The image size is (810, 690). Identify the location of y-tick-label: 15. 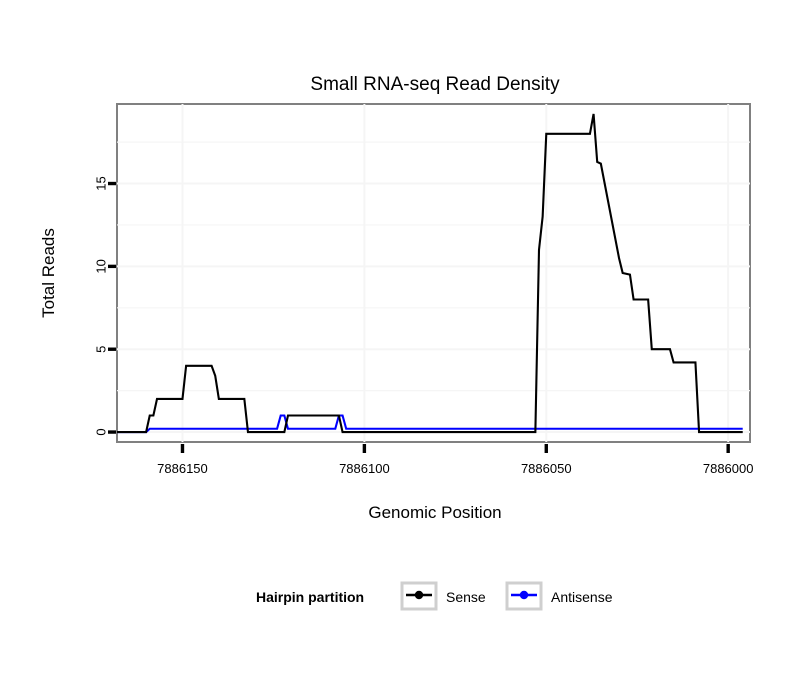
(100, 183).